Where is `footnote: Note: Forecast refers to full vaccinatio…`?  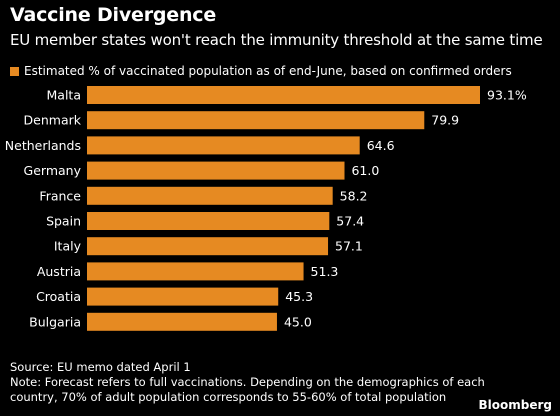
footnote: Note: Forecast refers to full vaccinatio… is located at coordinates (247, 389).